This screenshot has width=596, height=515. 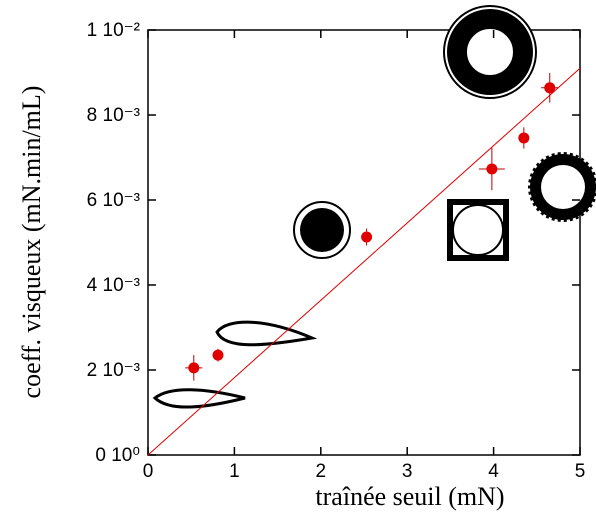 What do you see at coordinates (113, 285) in the screenshot?
I see `y-tick-label: 4 10⁻³` at bounding box center [113, 285].